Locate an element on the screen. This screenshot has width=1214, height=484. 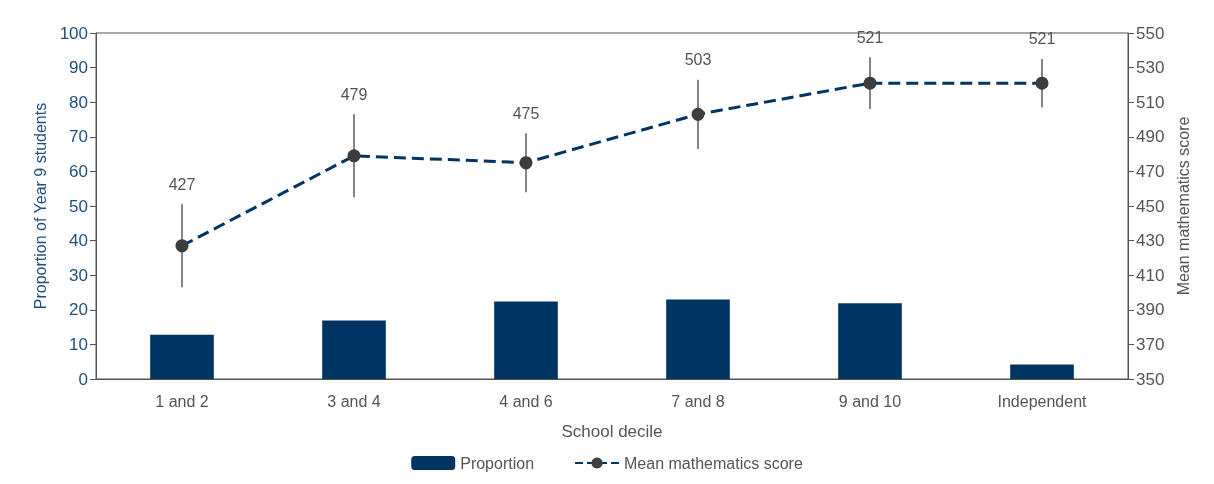
data-label: 475 is located at coordinates (526, 113).